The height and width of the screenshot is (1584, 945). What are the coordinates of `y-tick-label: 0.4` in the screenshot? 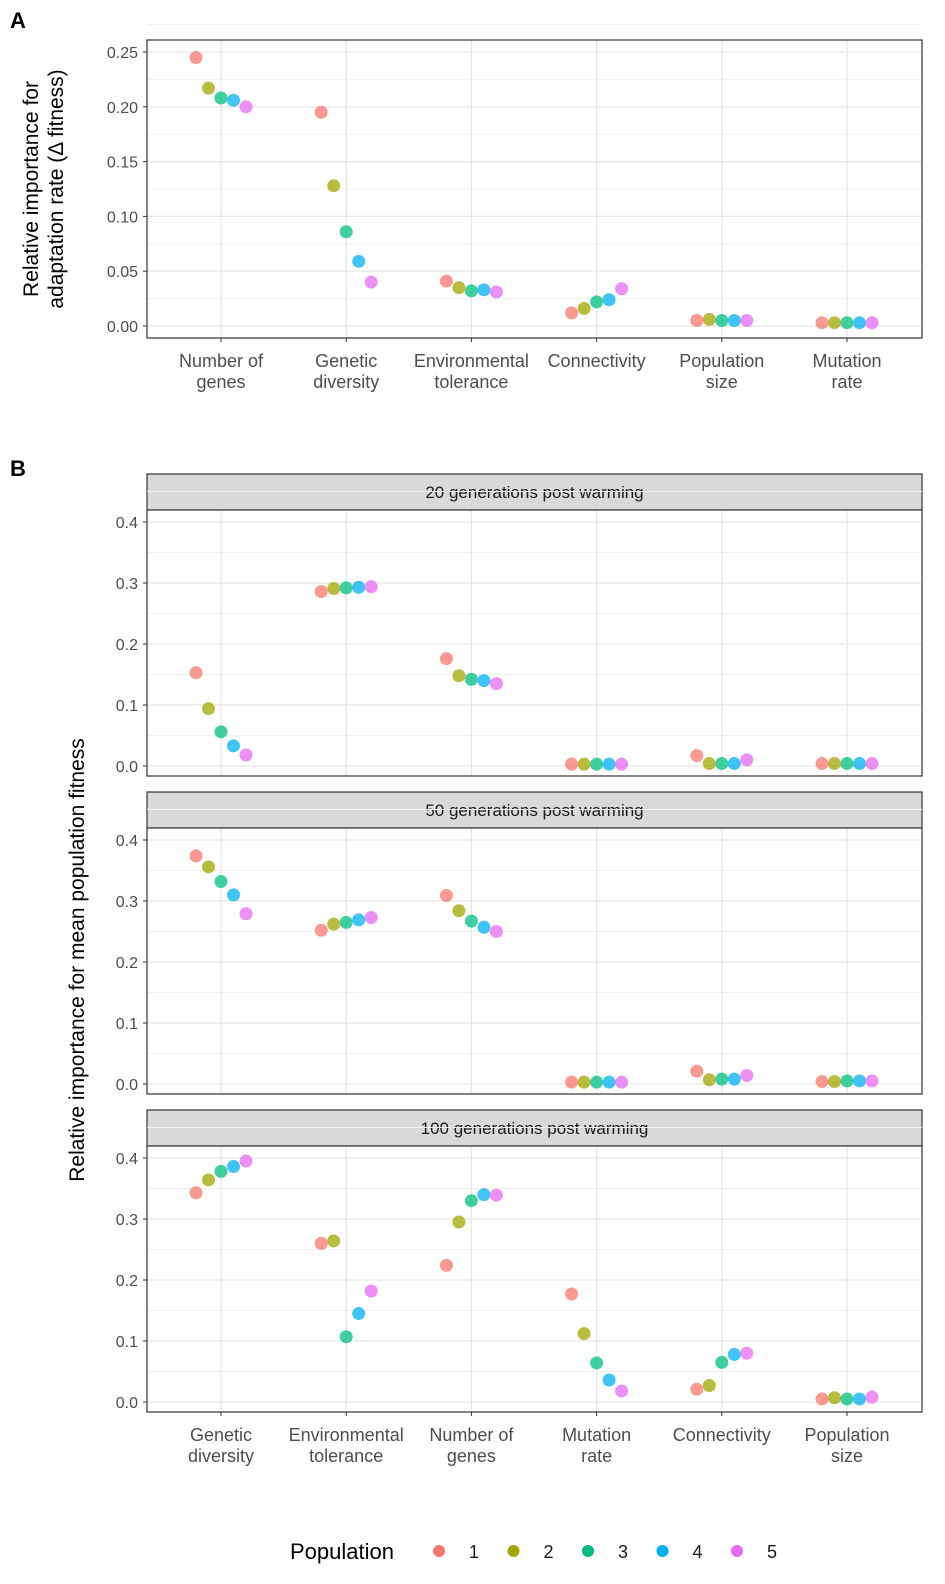 It's located at (127, 1159).